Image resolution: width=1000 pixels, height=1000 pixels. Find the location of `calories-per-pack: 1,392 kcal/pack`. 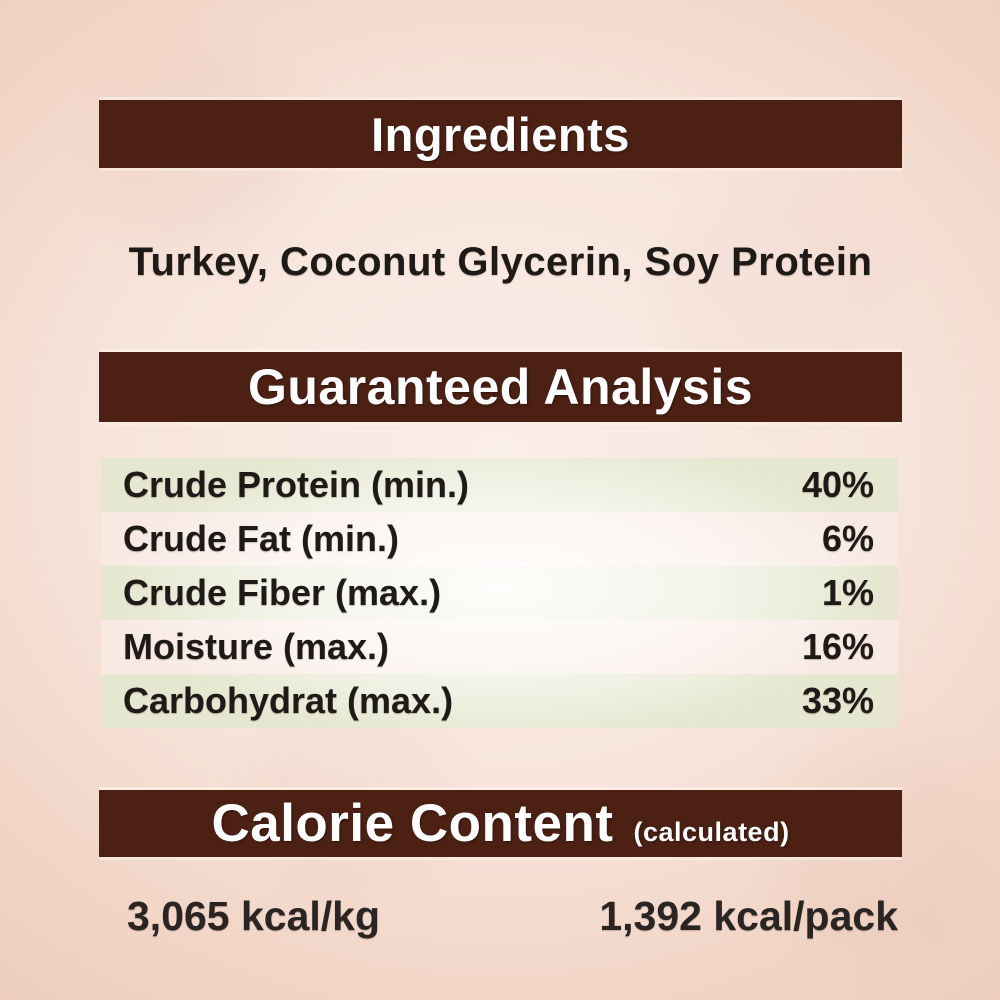

calories-per-pack: 1,392 kcal/pack is located at coordinates (748, 916).